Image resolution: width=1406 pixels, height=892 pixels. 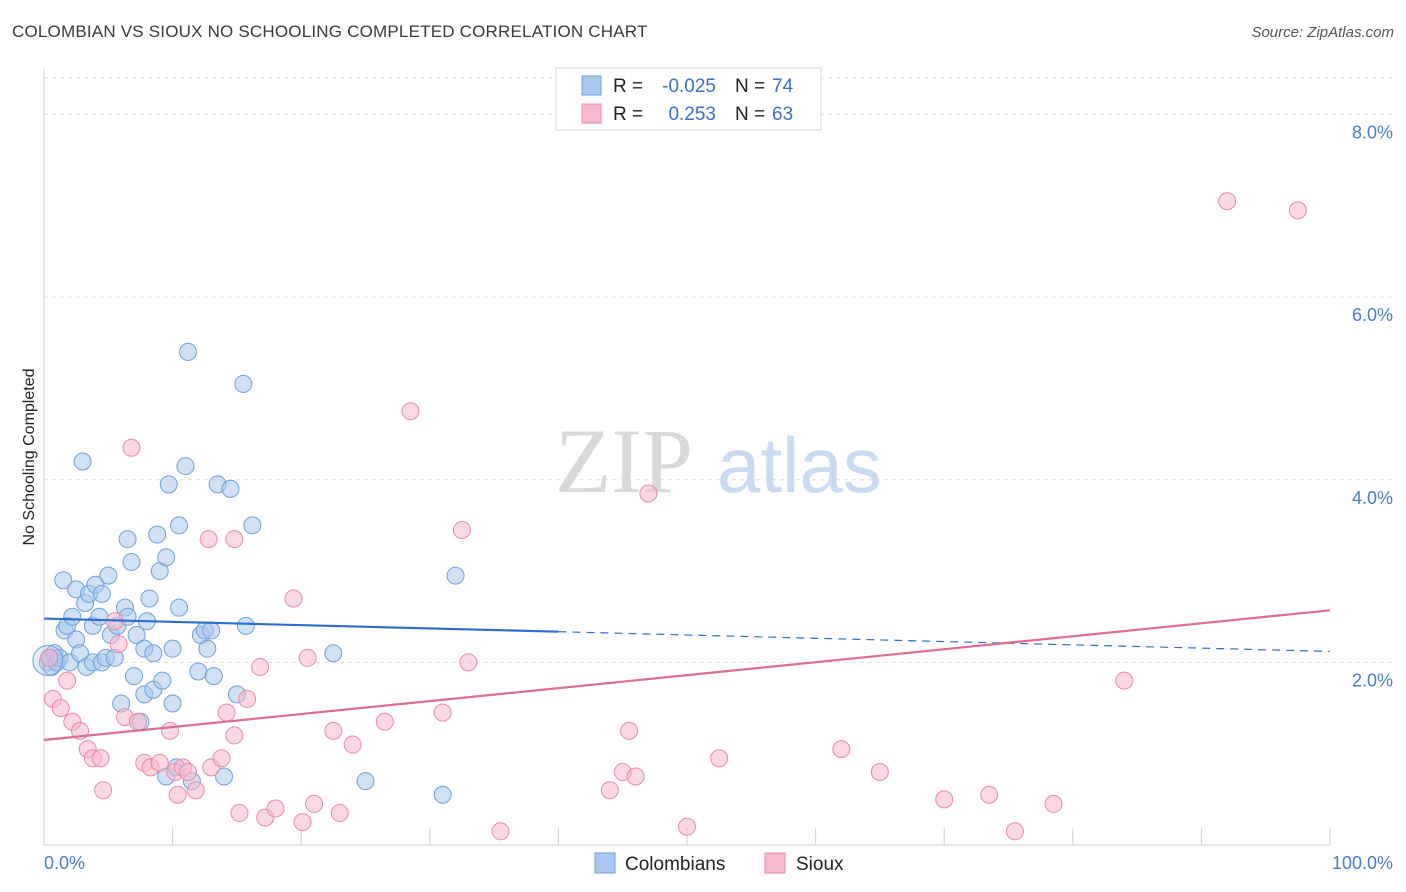 What do you see at coordinates (783, 86) in the screenshot?
I see `legend-n-value-1: 74` at bounding box center [783, 86].